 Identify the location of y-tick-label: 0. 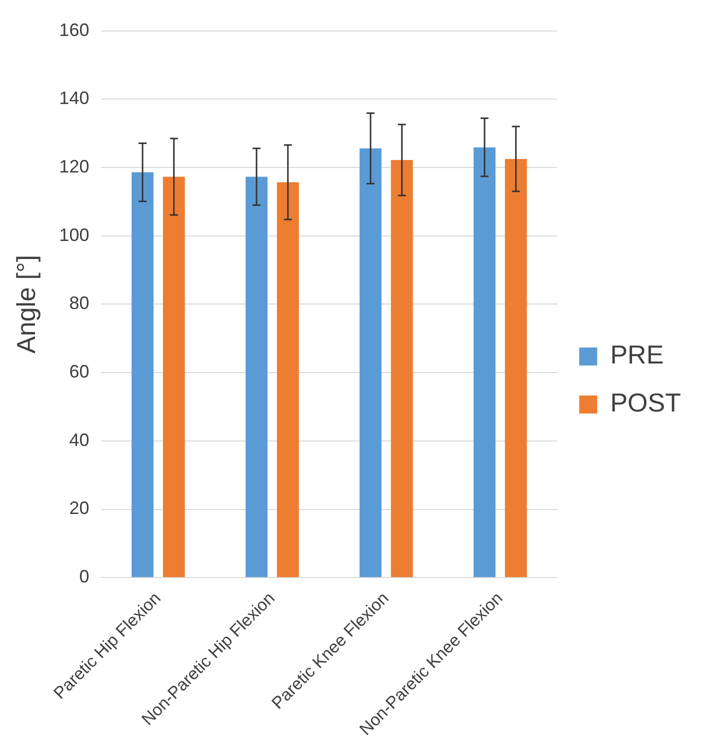
(84, 576).